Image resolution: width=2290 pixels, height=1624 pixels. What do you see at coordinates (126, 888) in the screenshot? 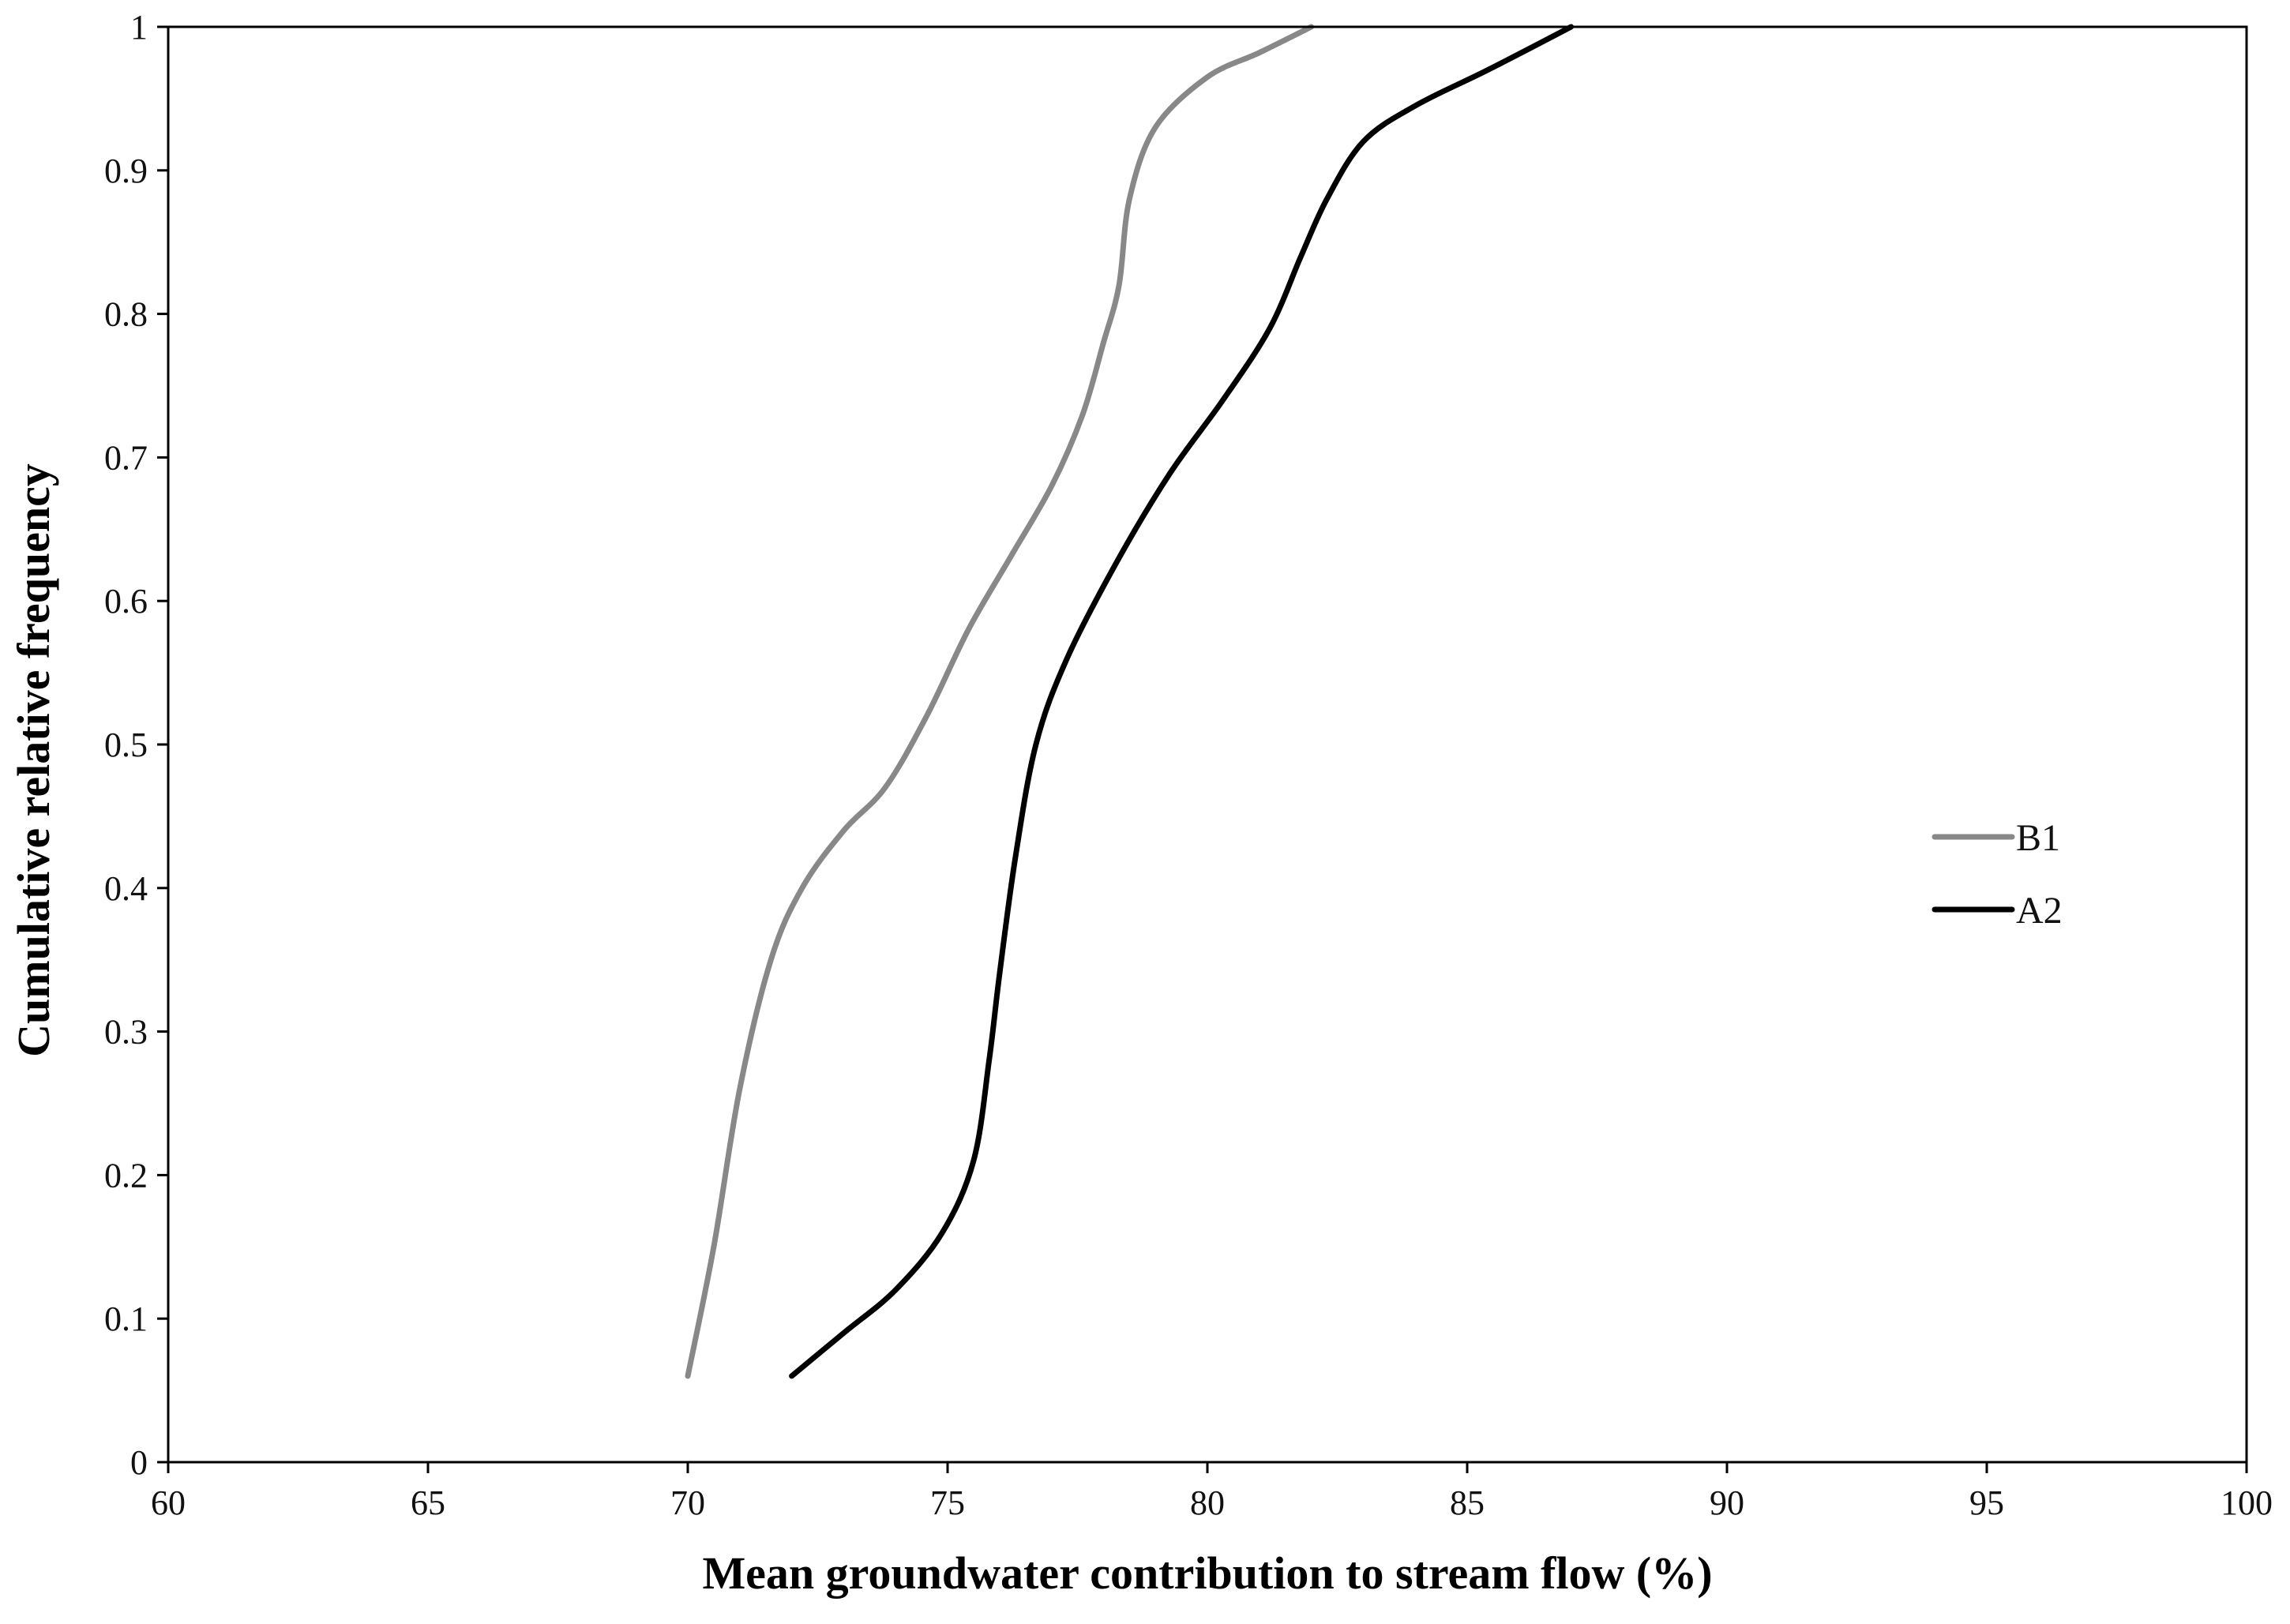
I see `y-tick-label: 0.4` at bounding box center [126, 888].